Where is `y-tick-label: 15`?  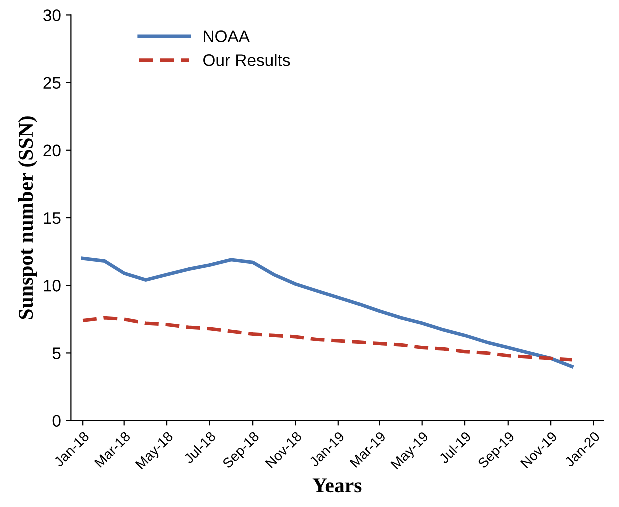 y-tick-label: 15 is located at coordinates (52, 218).